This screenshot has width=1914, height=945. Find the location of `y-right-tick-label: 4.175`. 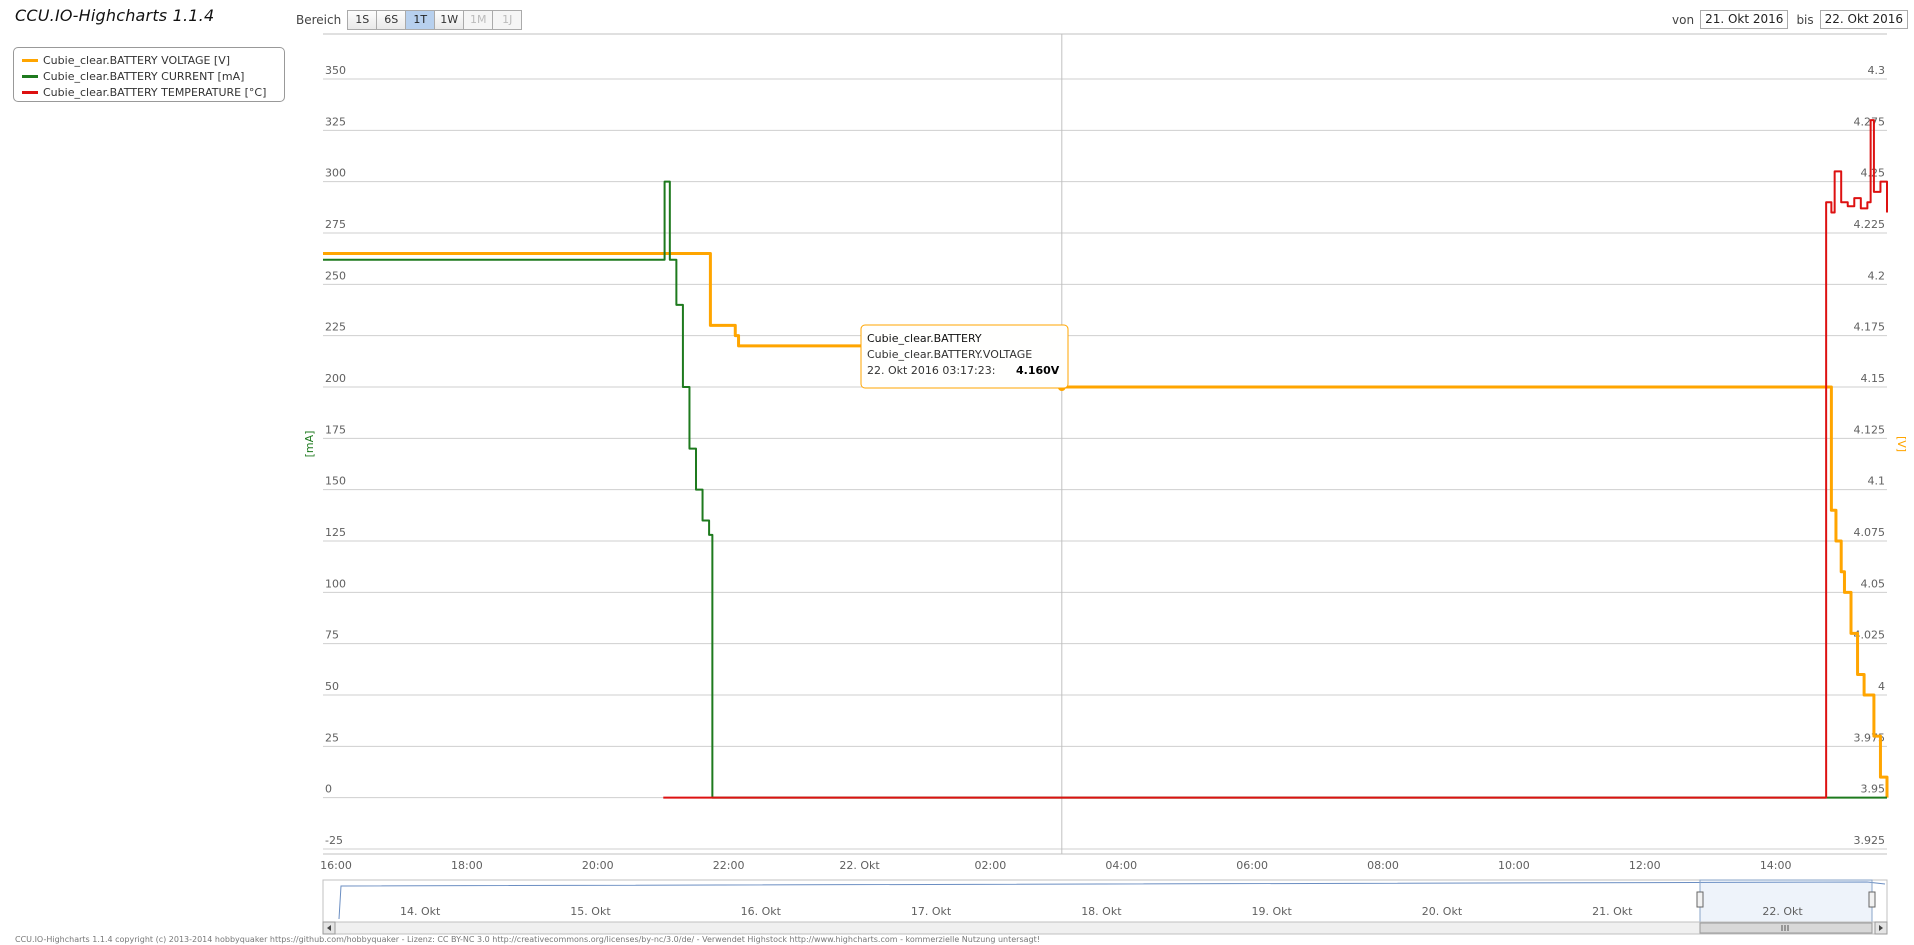

y-right-tick-label: 4.175 is located at coordinates (1870, 327).